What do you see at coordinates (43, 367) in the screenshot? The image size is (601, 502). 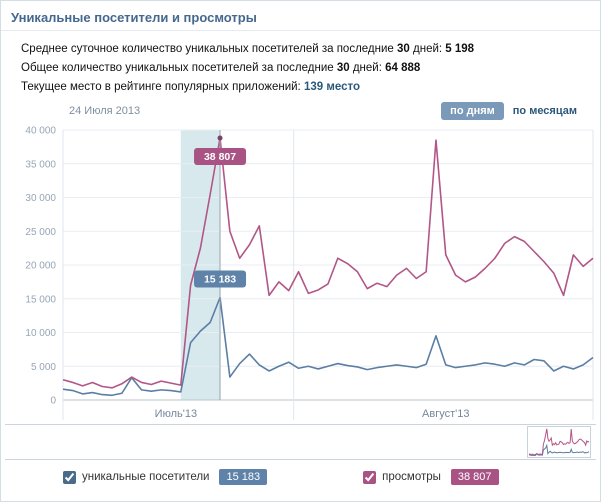 I see `svg-text: 5 000` at bounding box center [43, 367].